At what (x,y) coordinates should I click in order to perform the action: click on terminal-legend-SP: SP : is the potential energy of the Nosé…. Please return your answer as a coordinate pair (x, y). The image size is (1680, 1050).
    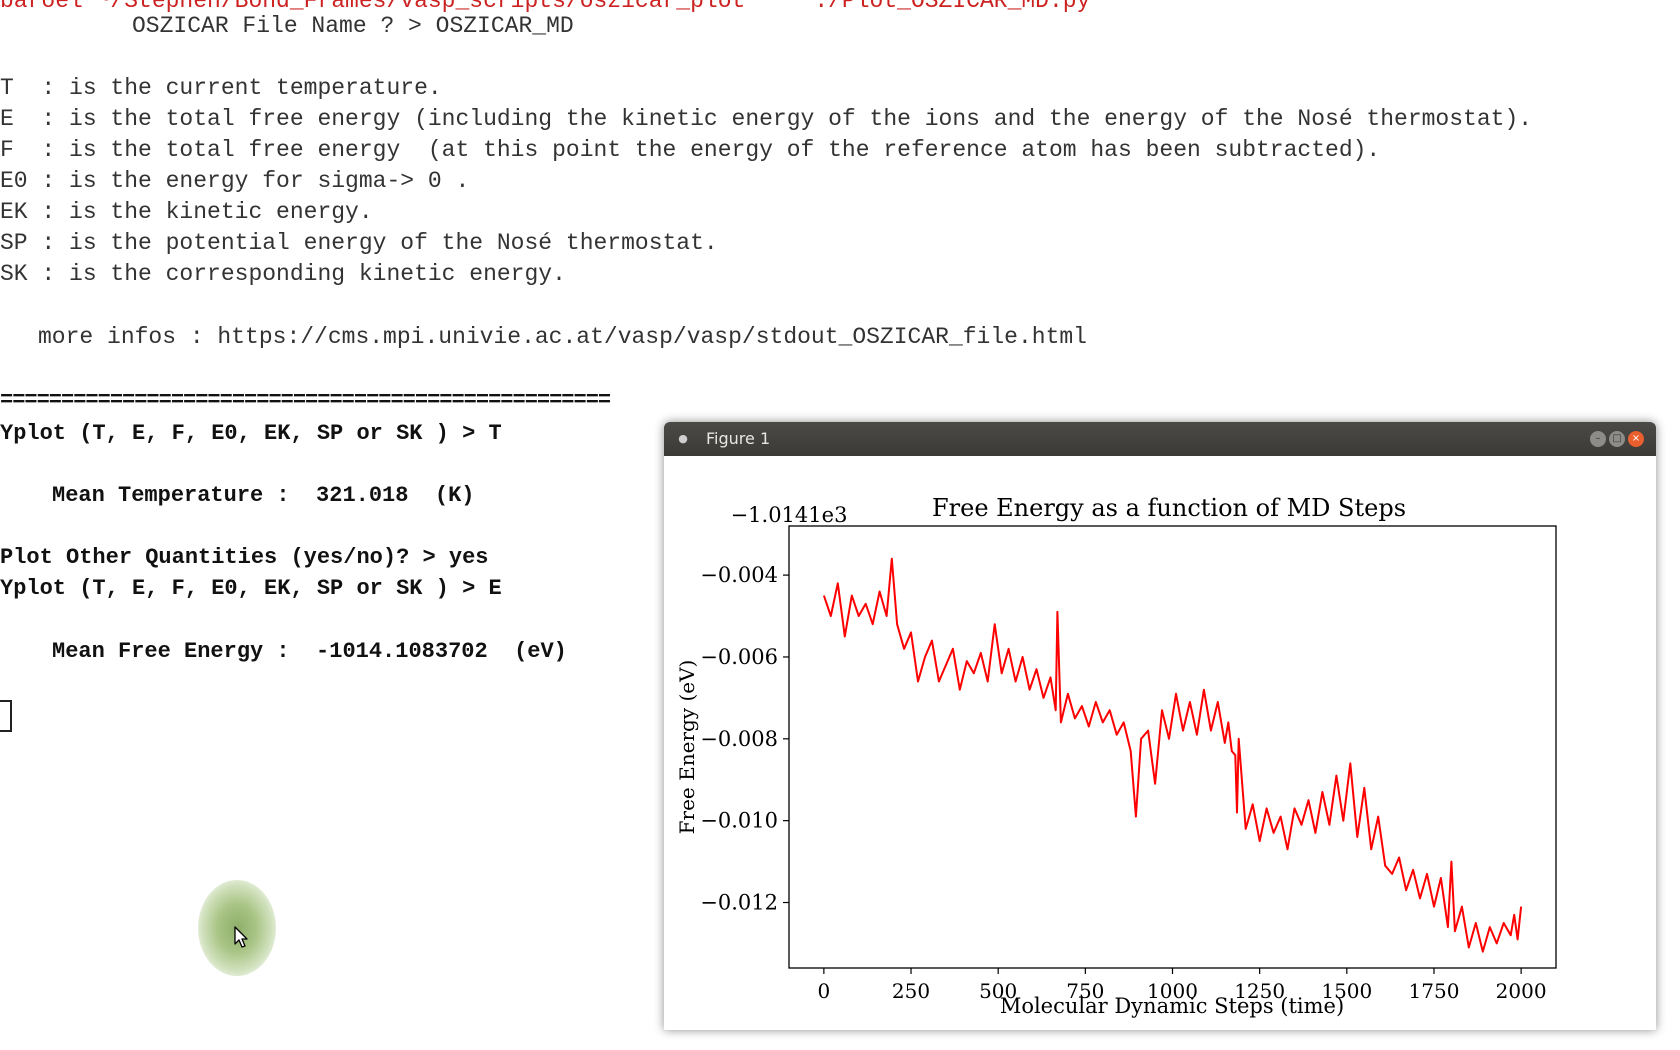
    Looking at the image, I should click on (359, 243).